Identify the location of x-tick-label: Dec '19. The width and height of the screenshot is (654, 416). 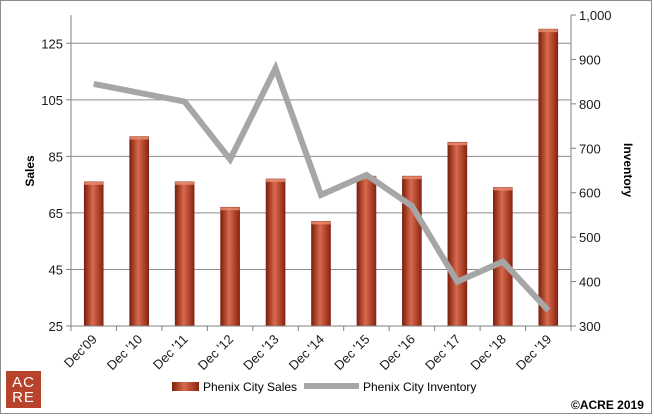
(533, 352).